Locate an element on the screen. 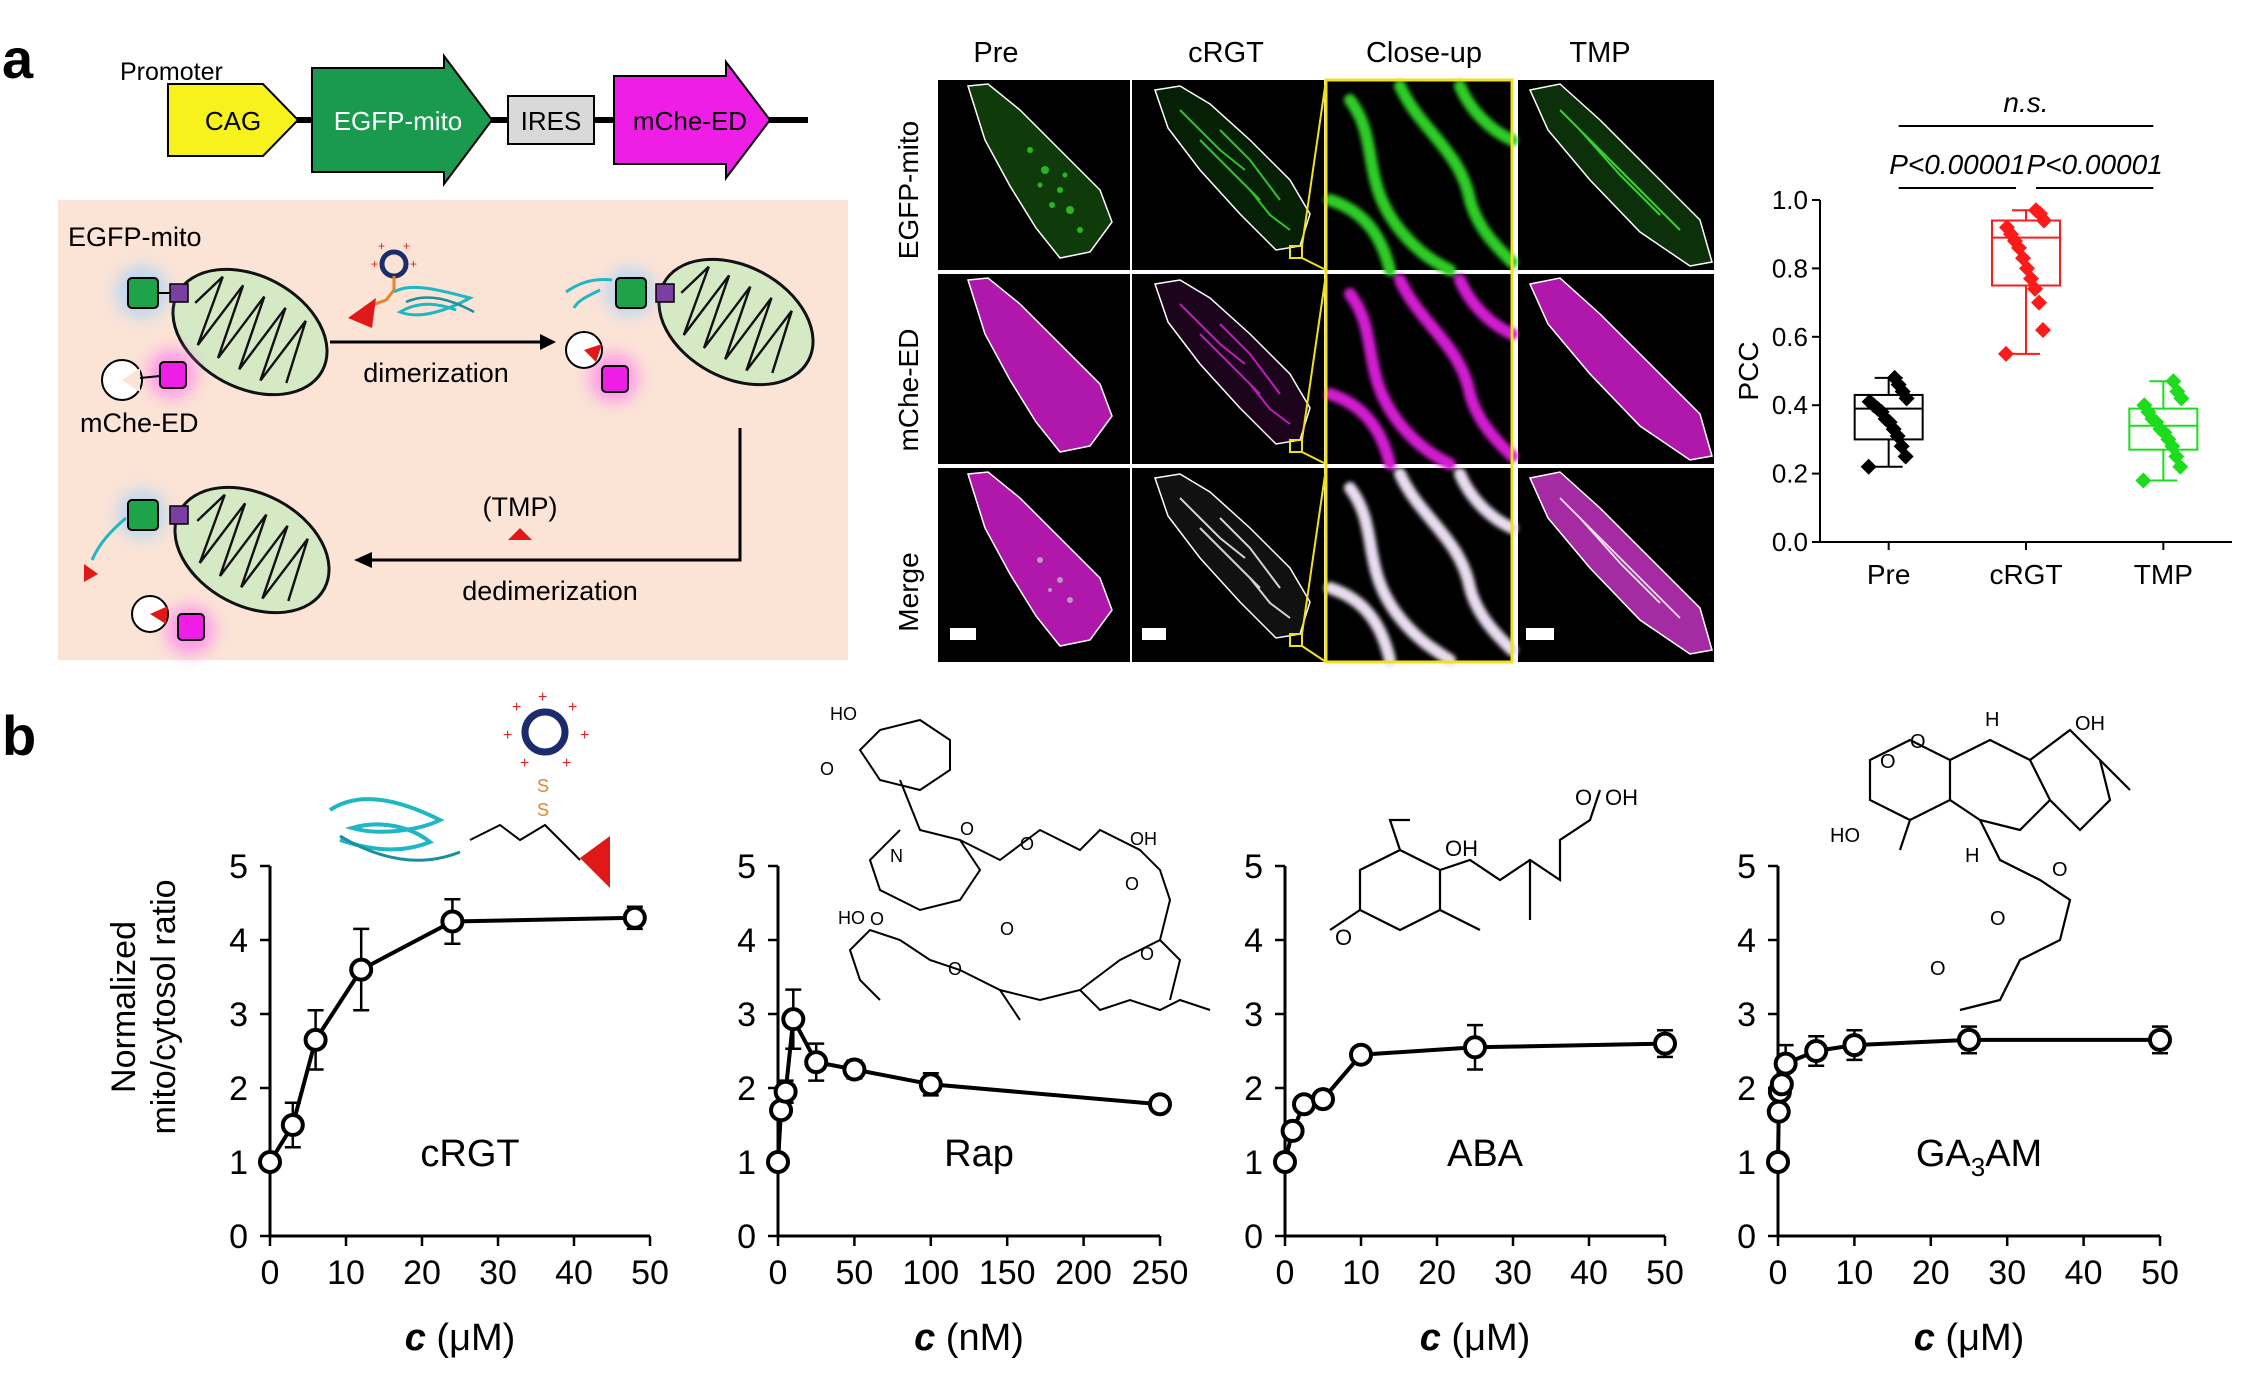  dimerization-scheme: EGFP-mito mChe-ED + ++ + dimerization is located at coordinates (453, 430).